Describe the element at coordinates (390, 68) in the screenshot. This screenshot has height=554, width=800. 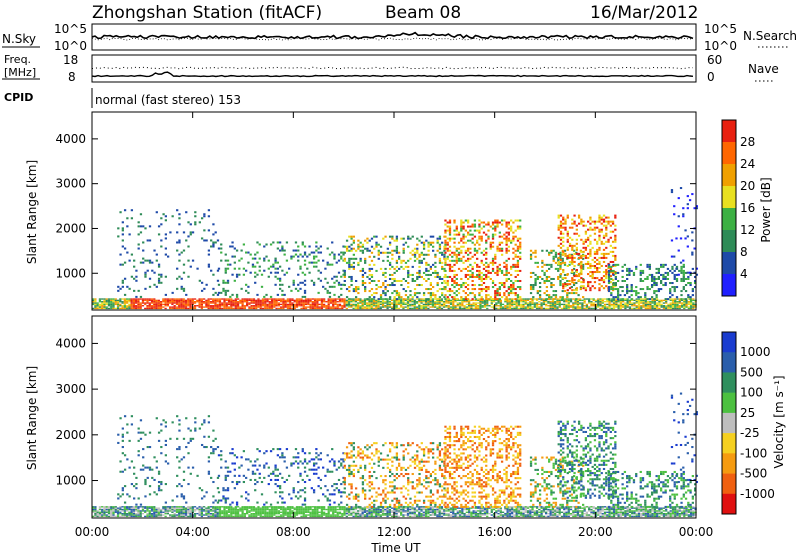
I see `freq-panel: Freq. [MHz] 18 8 60 0 Nave` at that location.